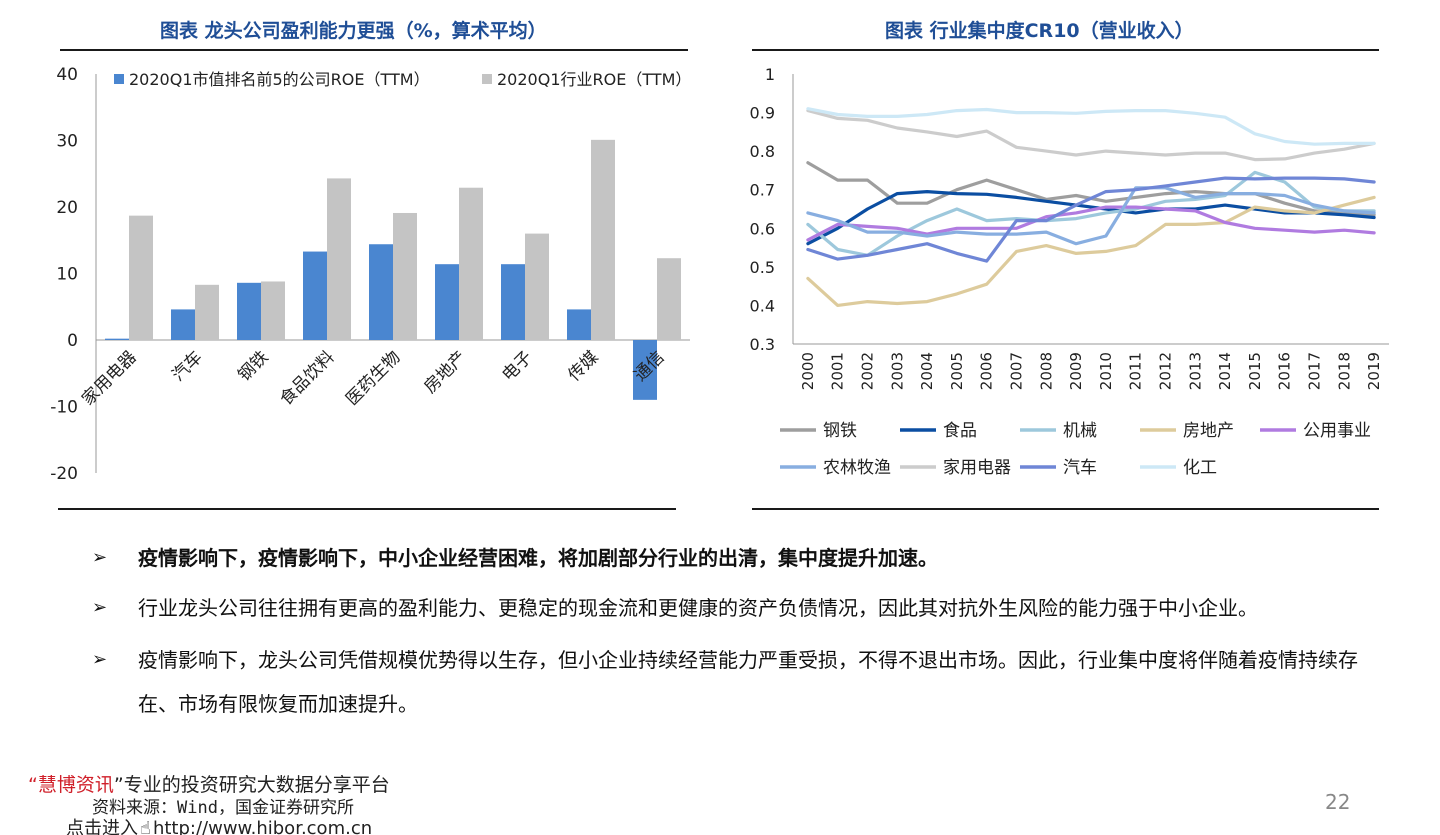 The image size is (1440, 835). What do you see at coordinates (927, 371) in the screenshot?
I see `x-tick-label: 2004` at bounding box center [927, 371].